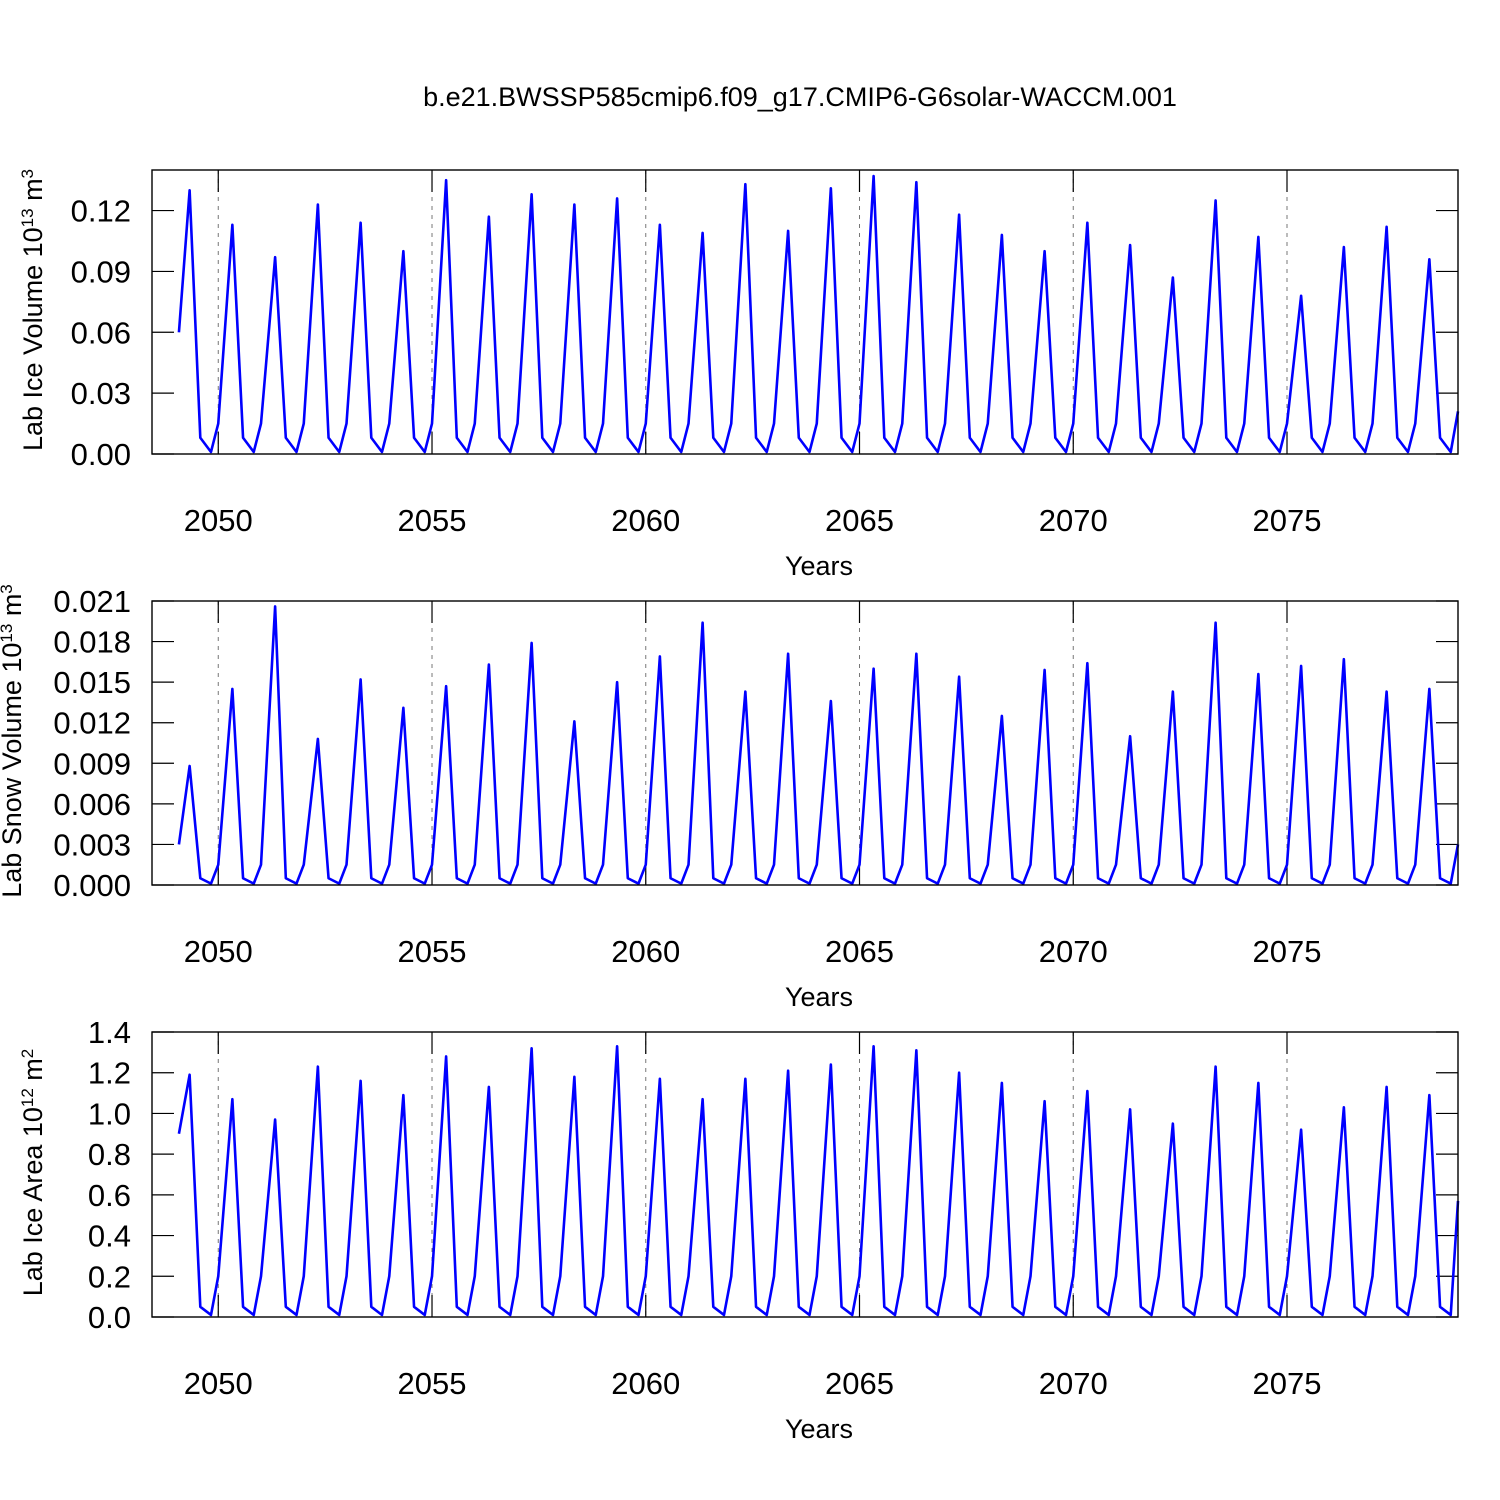  What do you see at coordinates (109, 1154) in the screenshot?
I see `y-tick-label: 0.8` at bounding box center [109, 1154].